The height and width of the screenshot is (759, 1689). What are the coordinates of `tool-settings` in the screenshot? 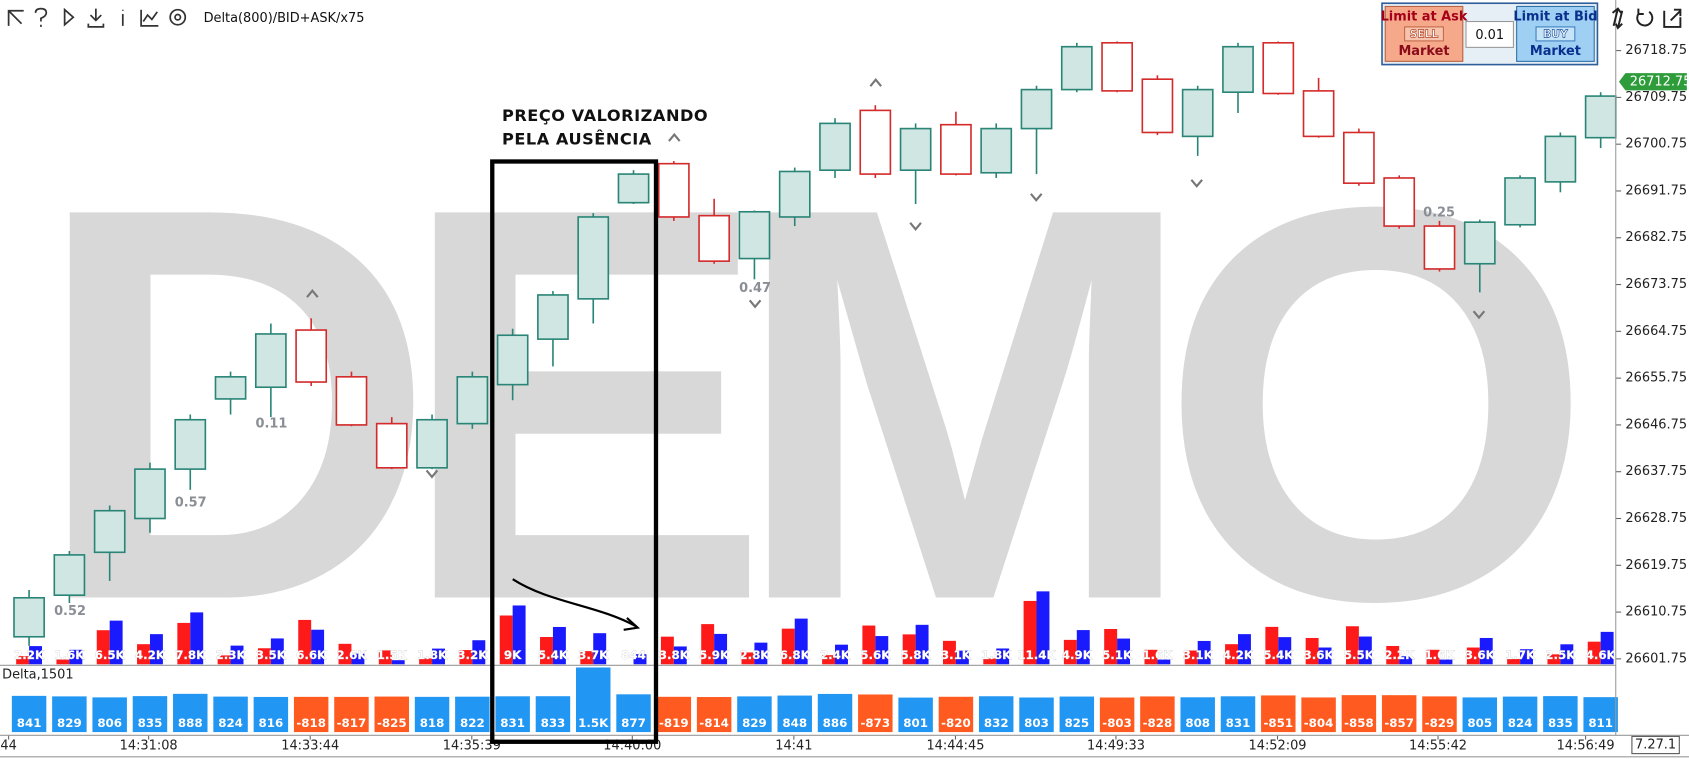 It's located at (178, 17).